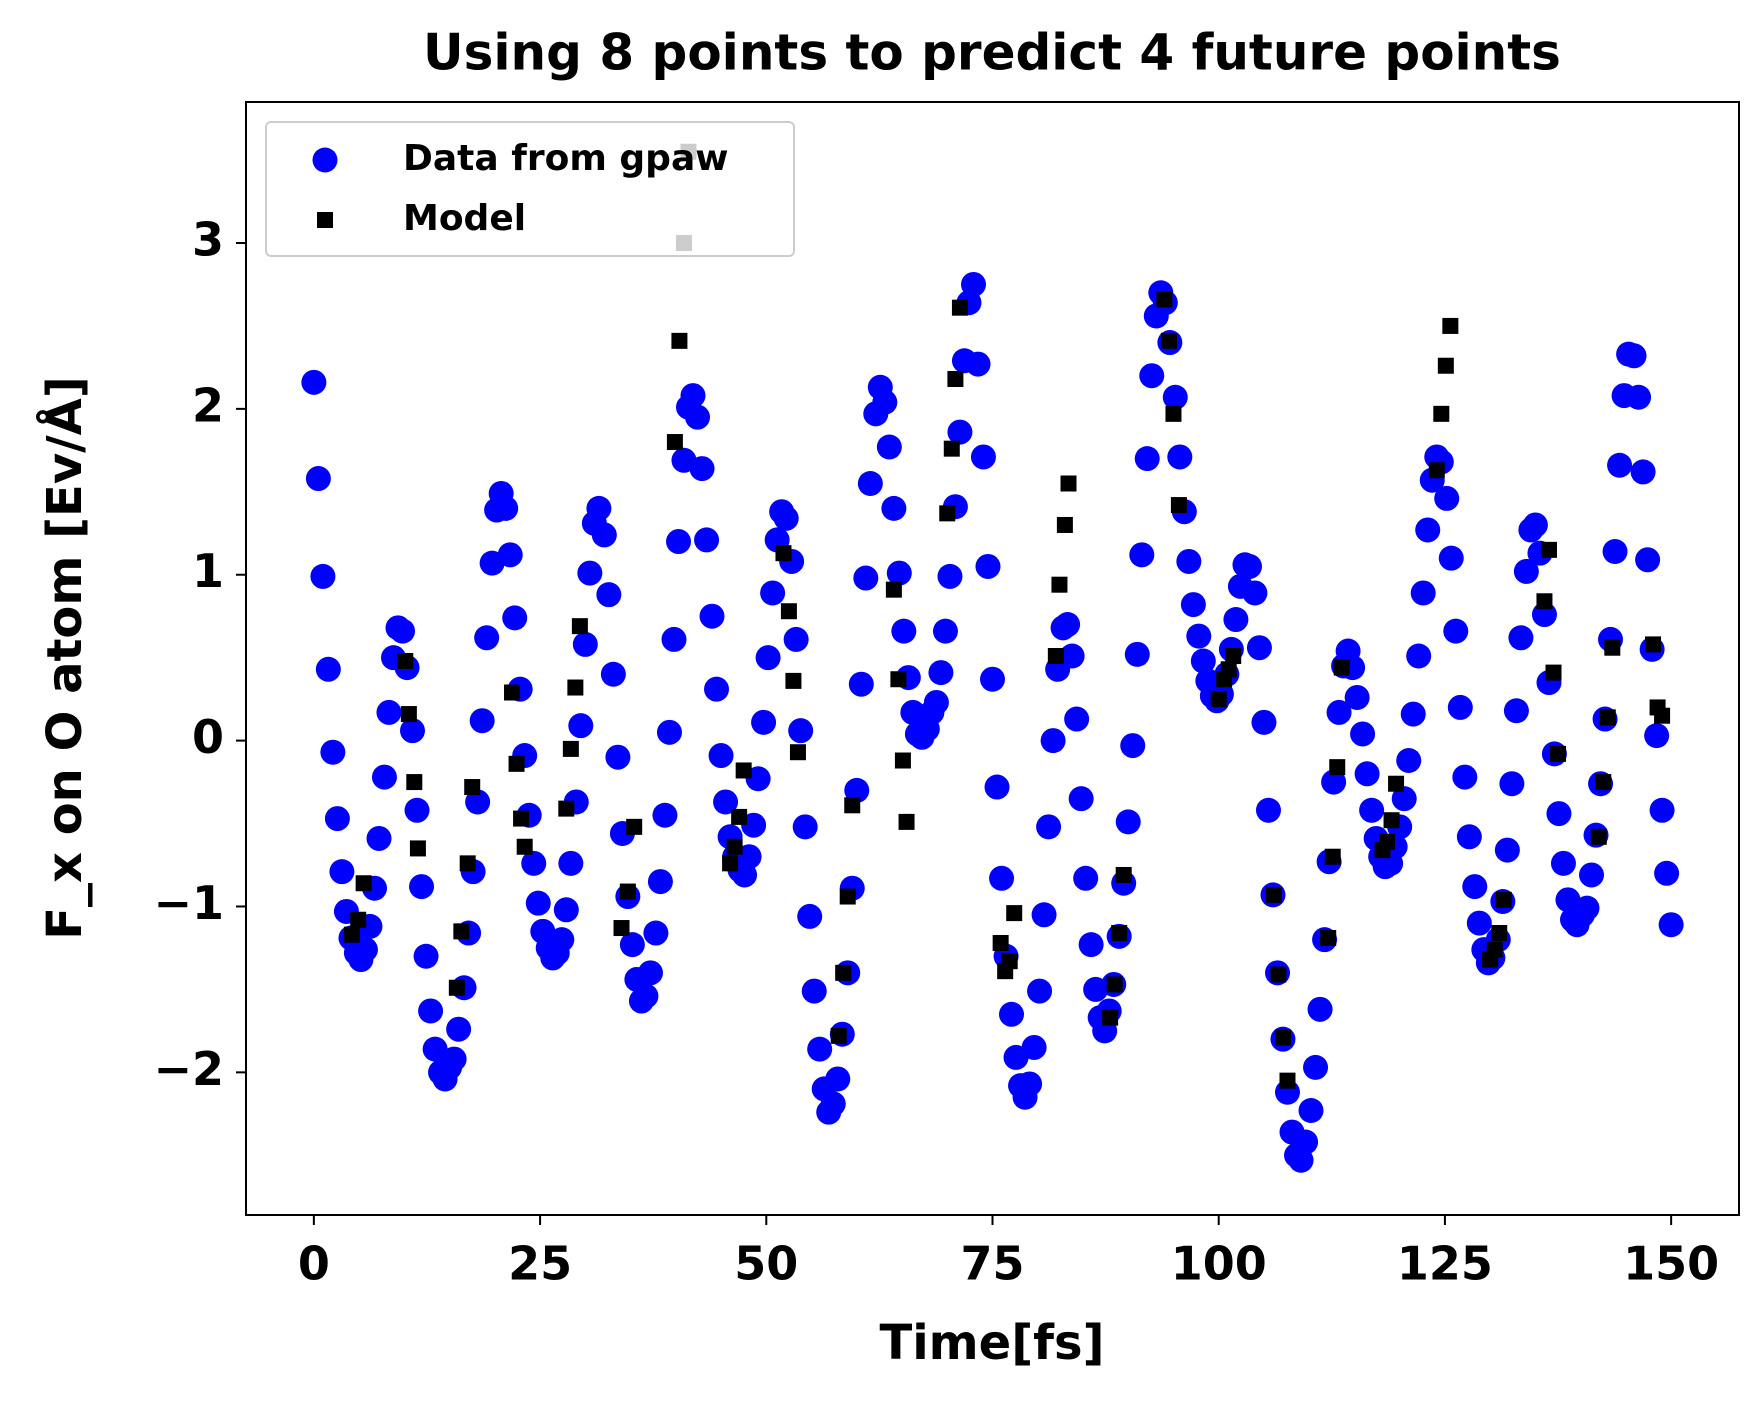 Image resolution: width=1762 pixels, height=1406 pixels. What do you see at coordinates (314, 1264) in the screenshot?
I see `x-tick-label: 0` at bounding box center [314, 1264].